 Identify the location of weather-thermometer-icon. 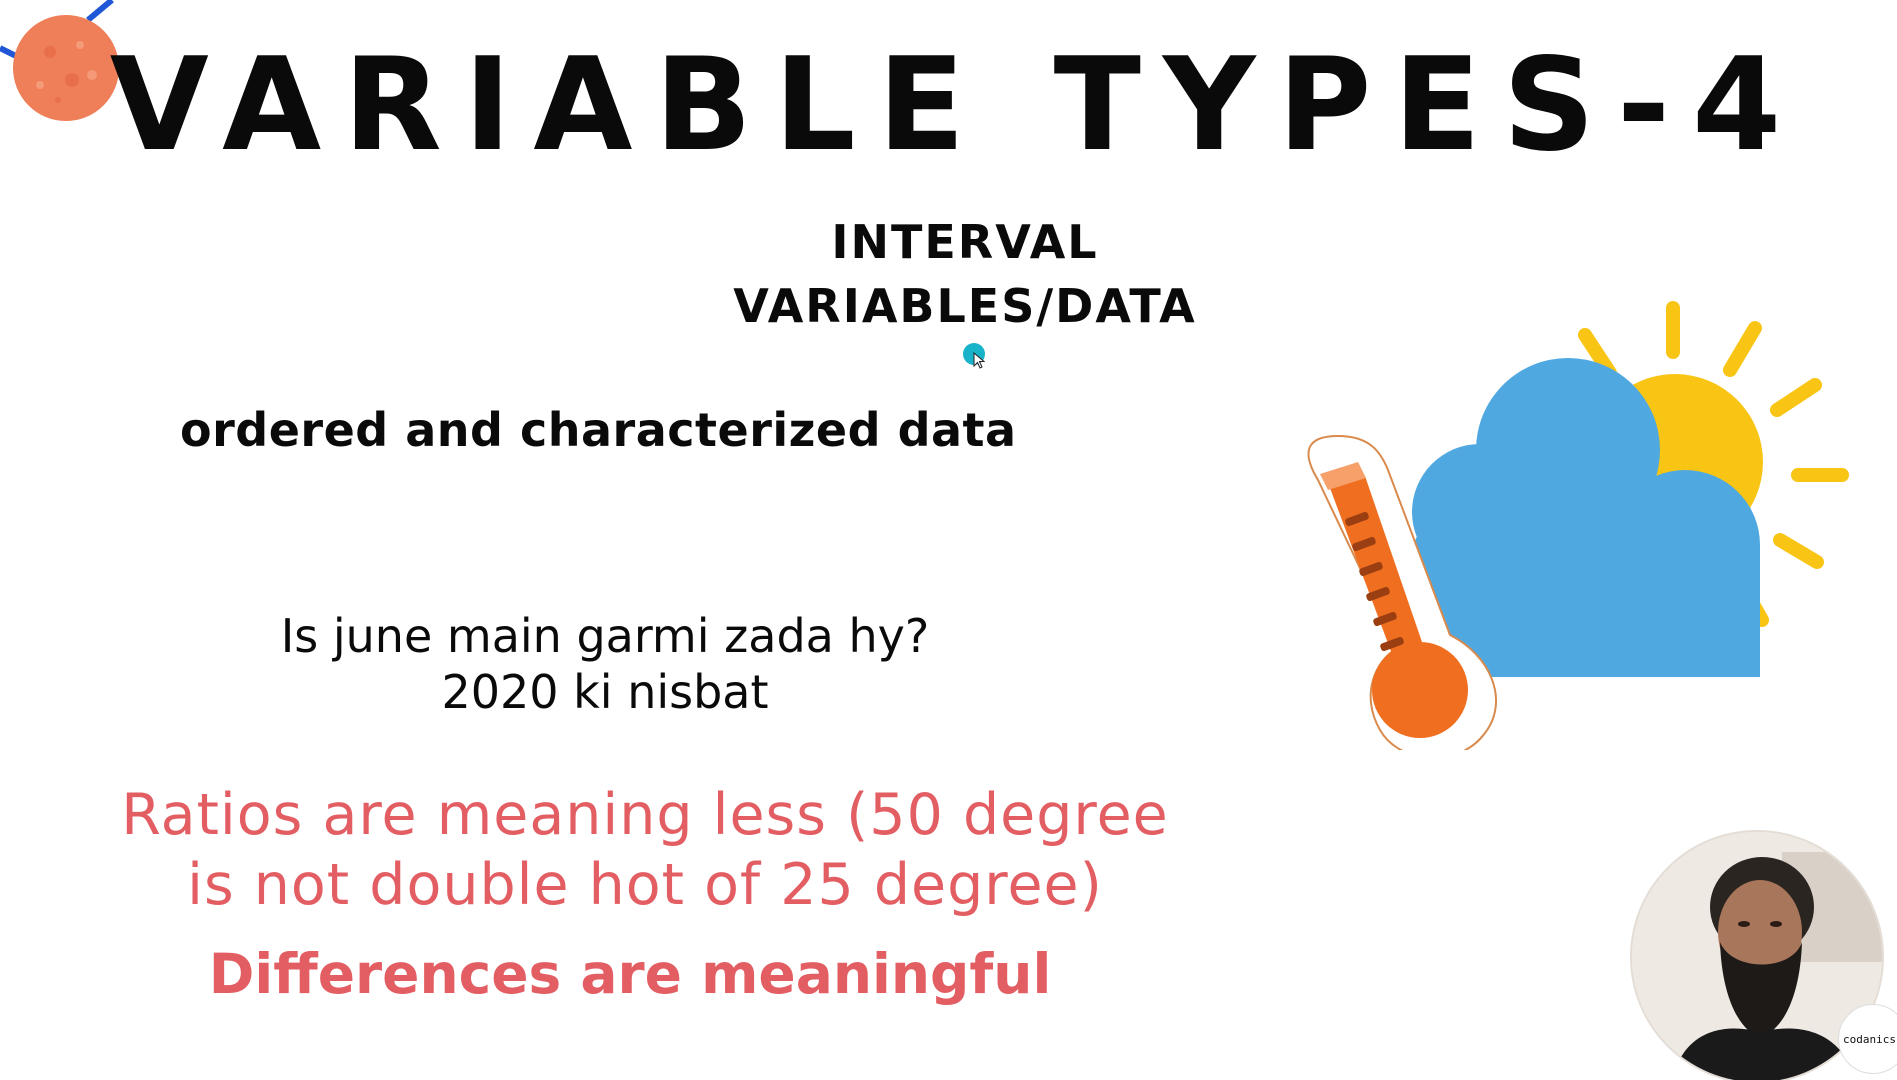
(1578, 525).